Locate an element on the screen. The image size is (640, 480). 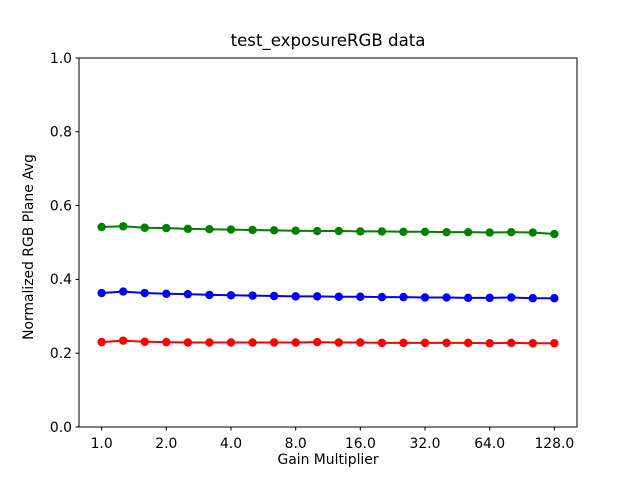
y-axis-label: Normalized RGB Plane Avg is located at coordinates (29, 247).